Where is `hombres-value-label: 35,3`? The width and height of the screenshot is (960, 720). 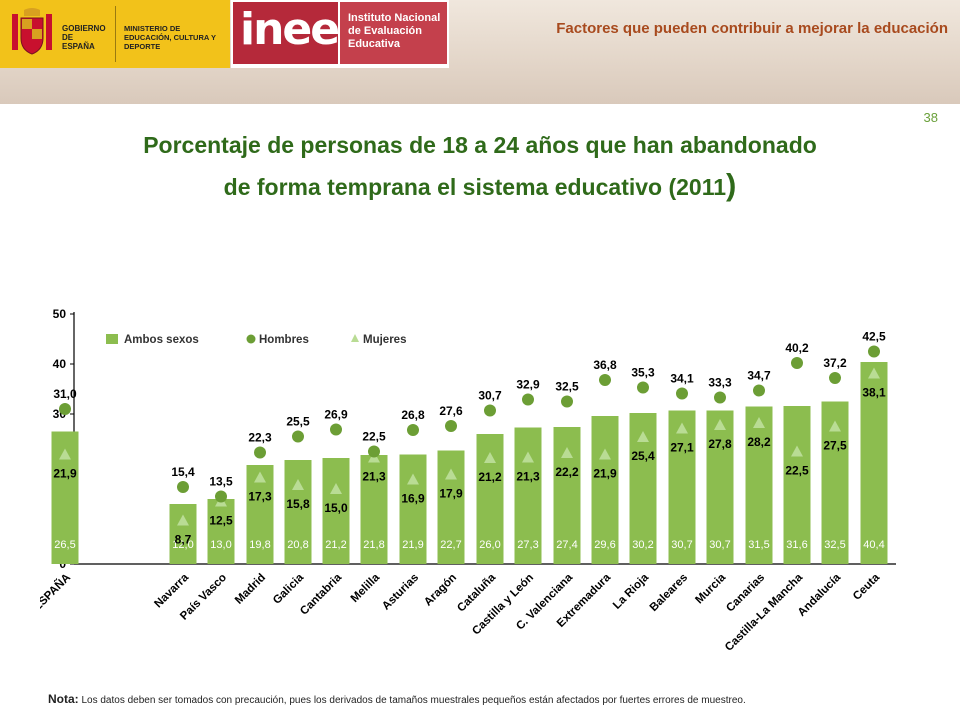 hombres-value-label: 35,3 is located at coordinates (643, 373).